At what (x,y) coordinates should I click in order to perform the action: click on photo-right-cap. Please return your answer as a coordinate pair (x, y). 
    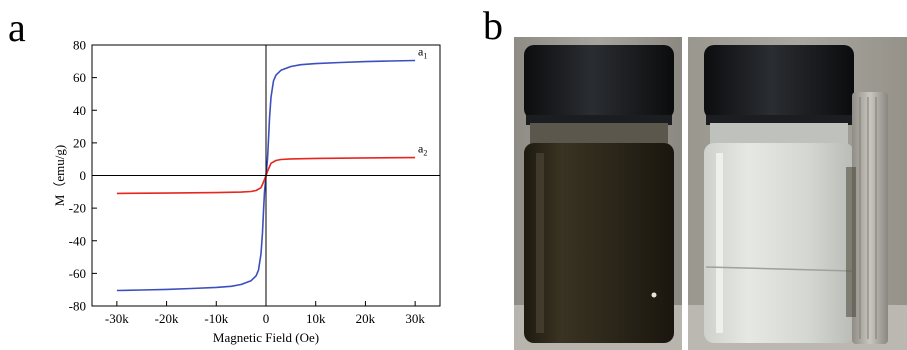
    Looking at the image, I should click on (779, 82).